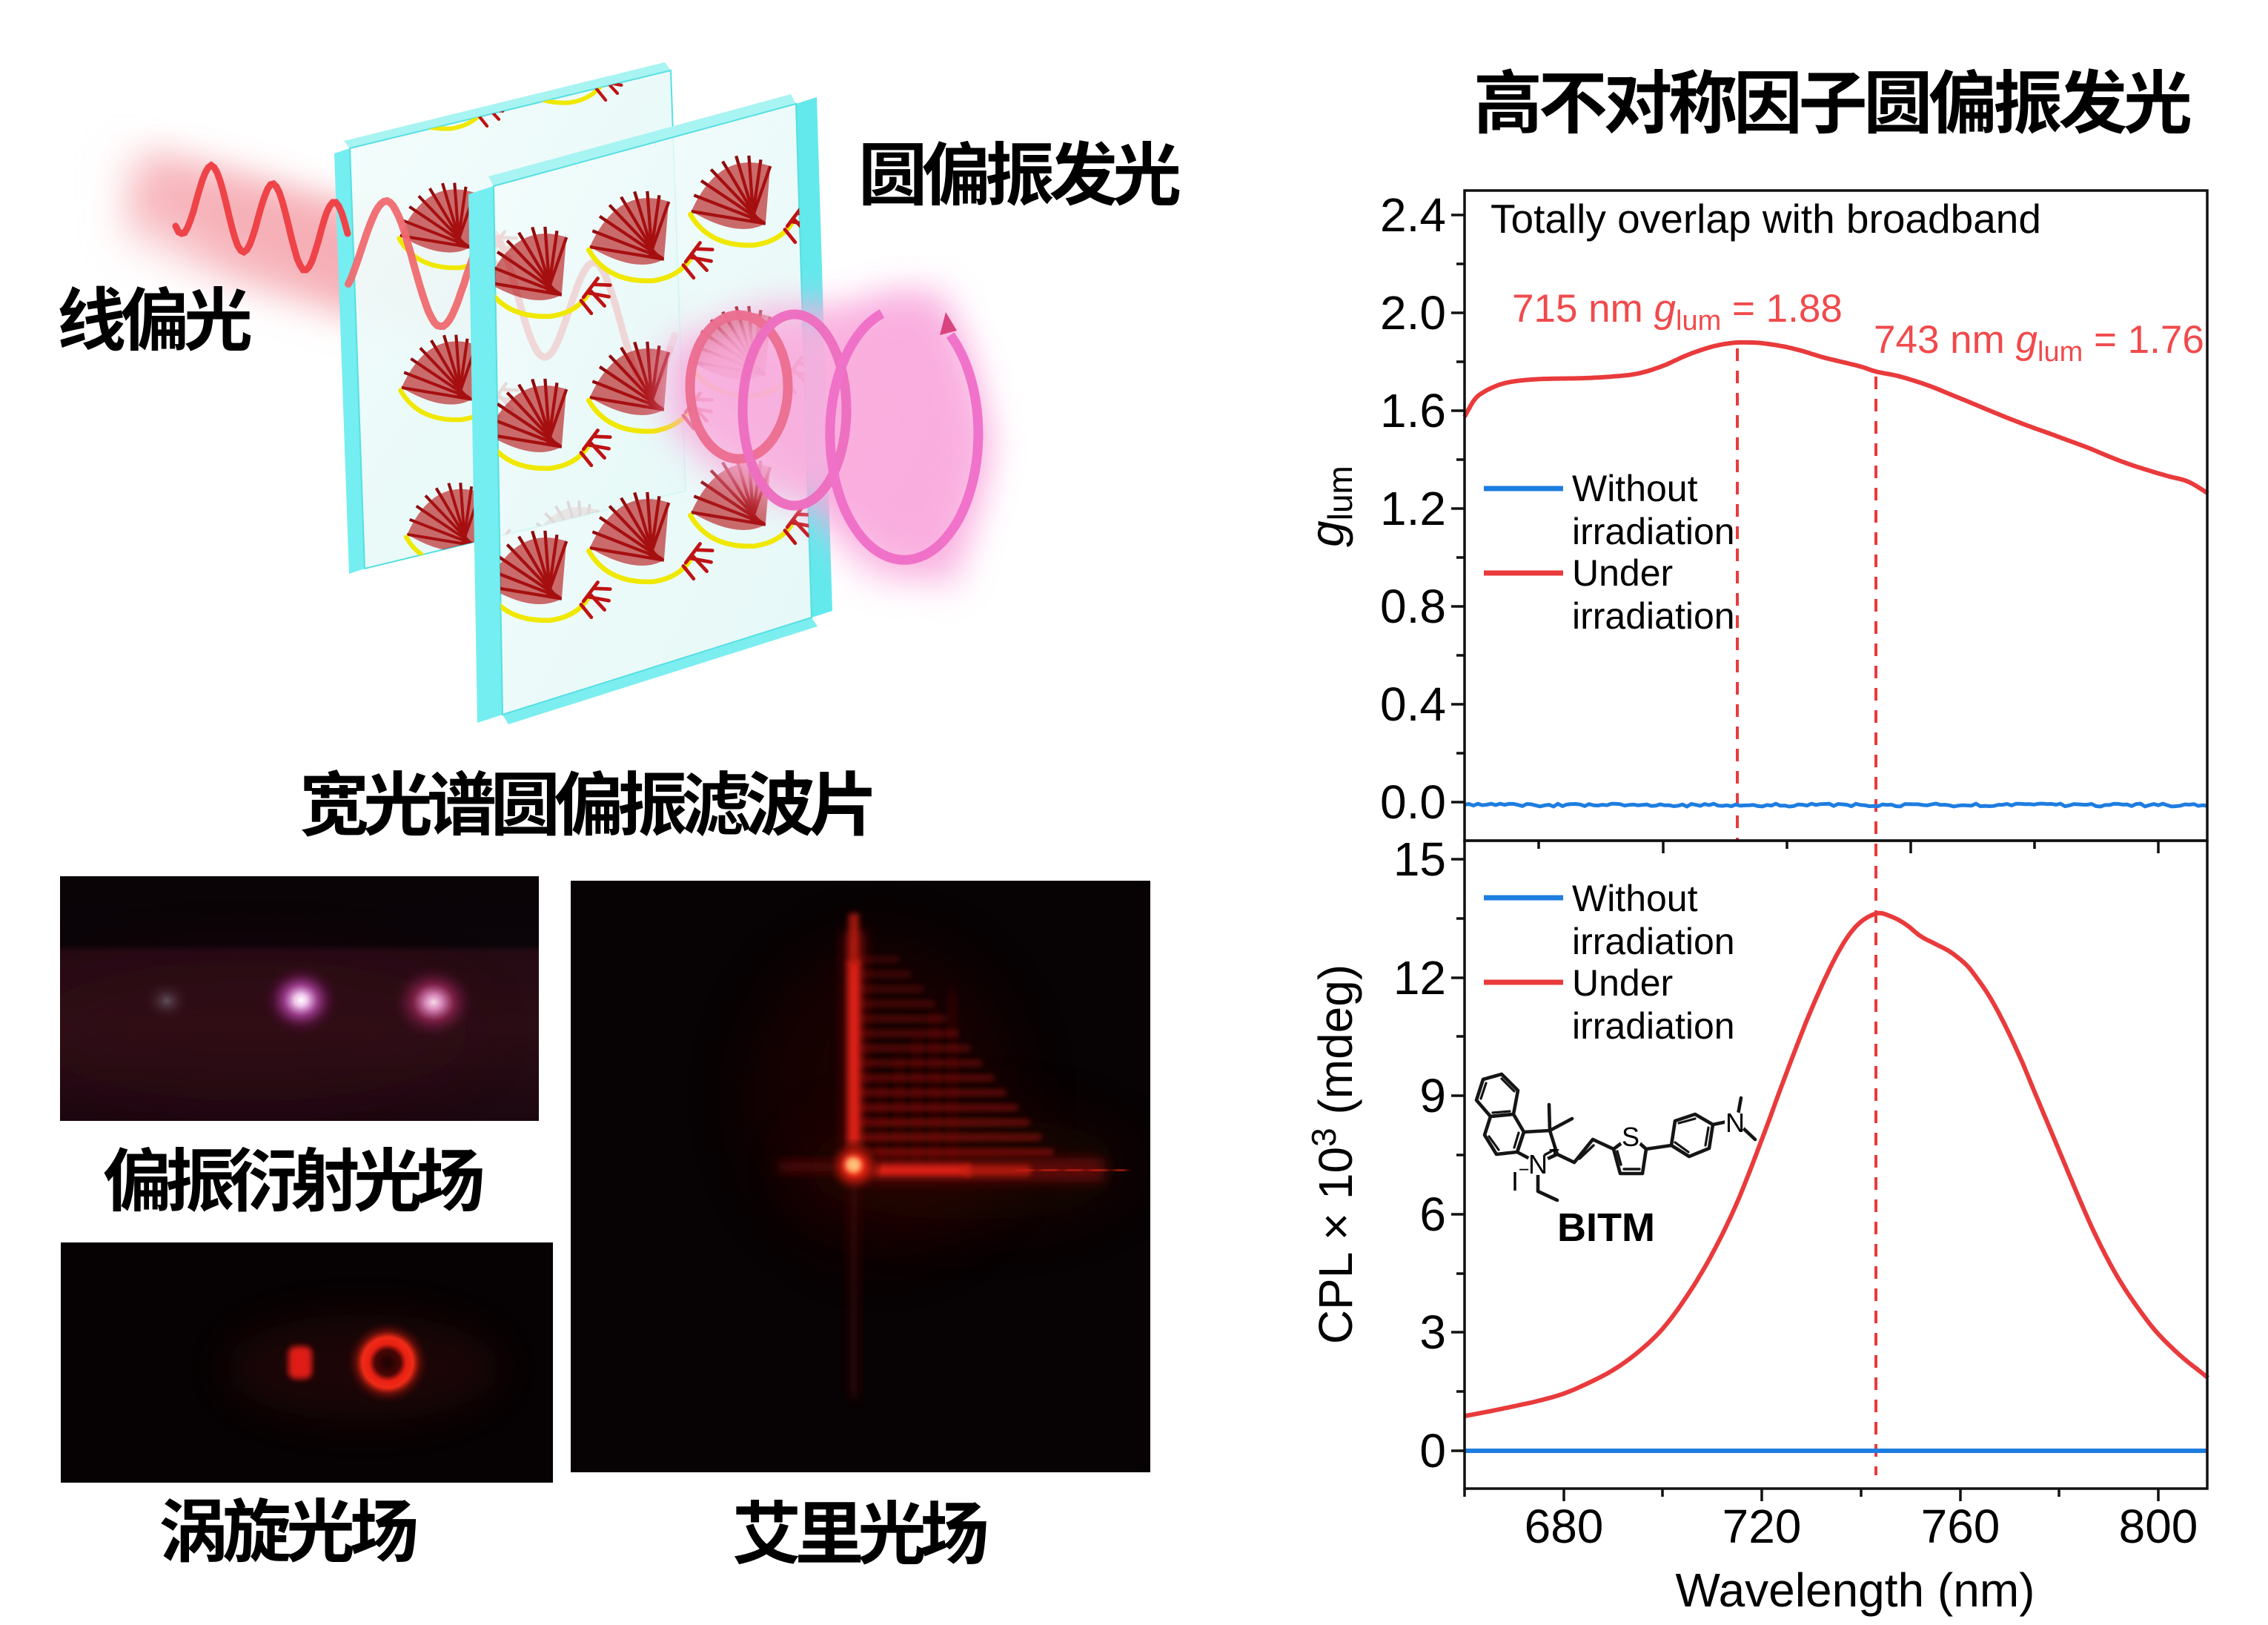 The width and height of the screenshot is (2268, 1625). What do you see at coordinates (1413, 410) in the screenshot?
I see `svg-text: 1.6` at bounding box center [1413, 410].